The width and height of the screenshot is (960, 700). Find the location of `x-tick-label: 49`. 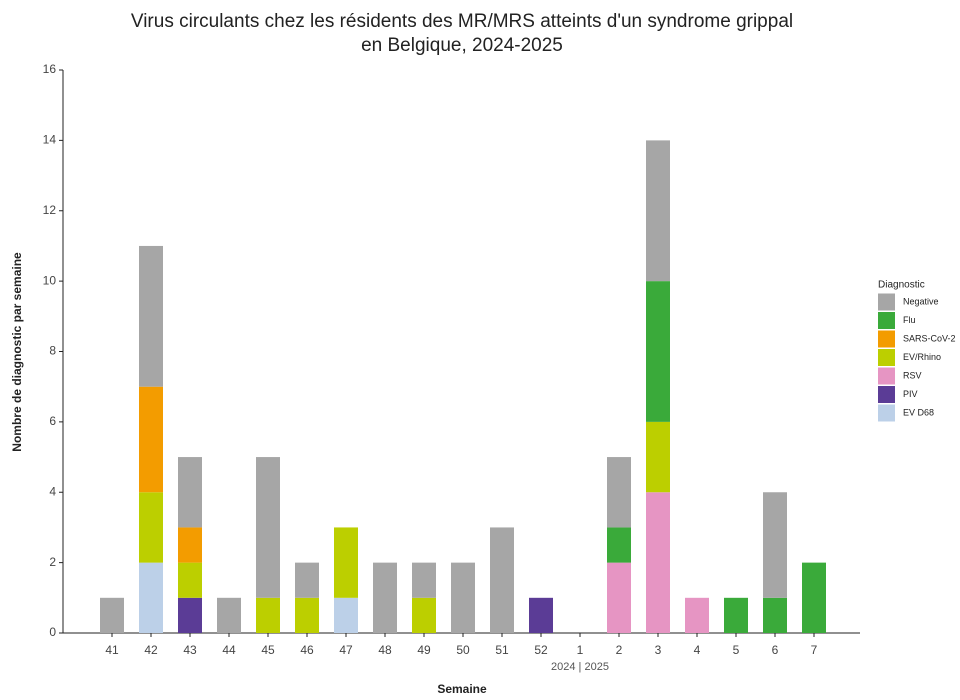

x-tick-label: 49 is located at coordinates (424, 650).